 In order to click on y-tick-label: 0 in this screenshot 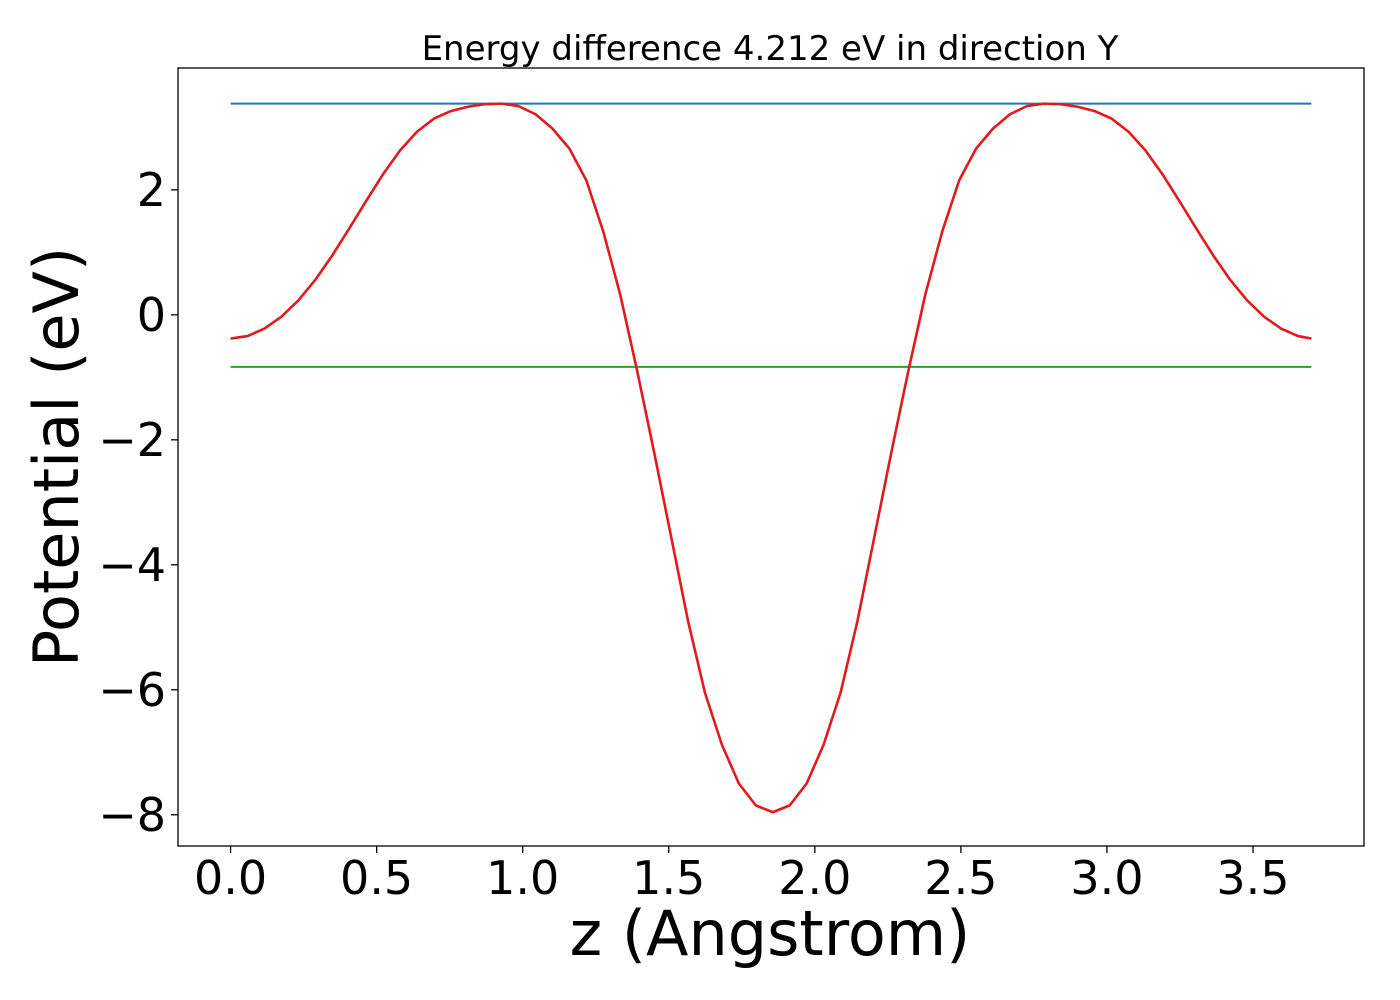, I will do `click(151, 315)`.